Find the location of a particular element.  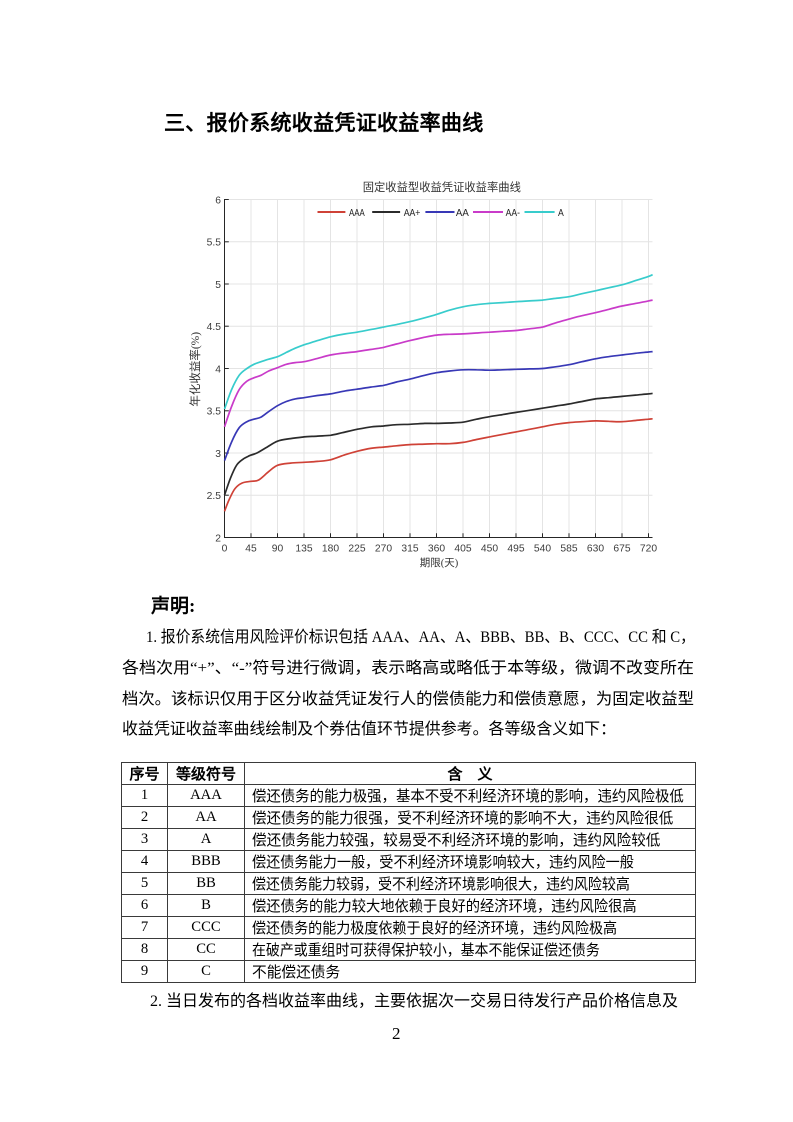

svg-text: 225 is located at coordinates (356, 549).